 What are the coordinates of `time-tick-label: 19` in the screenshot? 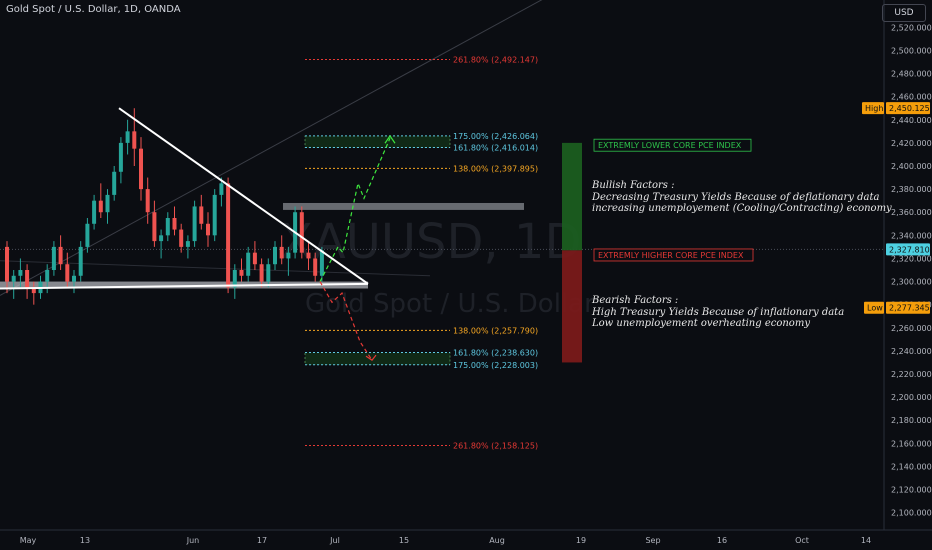 It's located at (581, 540).